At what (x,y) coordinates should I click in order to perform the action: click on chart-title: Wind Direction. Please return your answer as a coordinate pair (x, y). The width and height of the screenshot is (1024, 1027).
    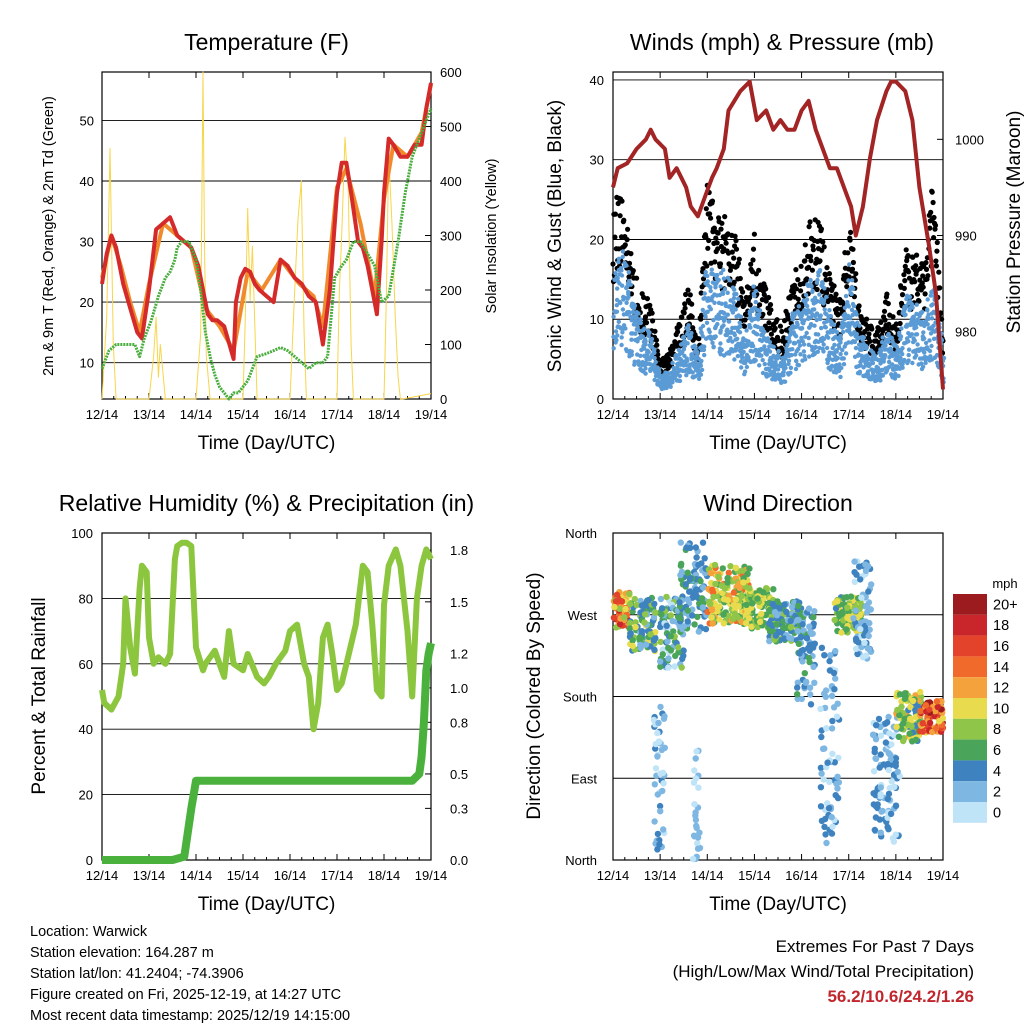
    Looking at the image, I should click on (778, 503).